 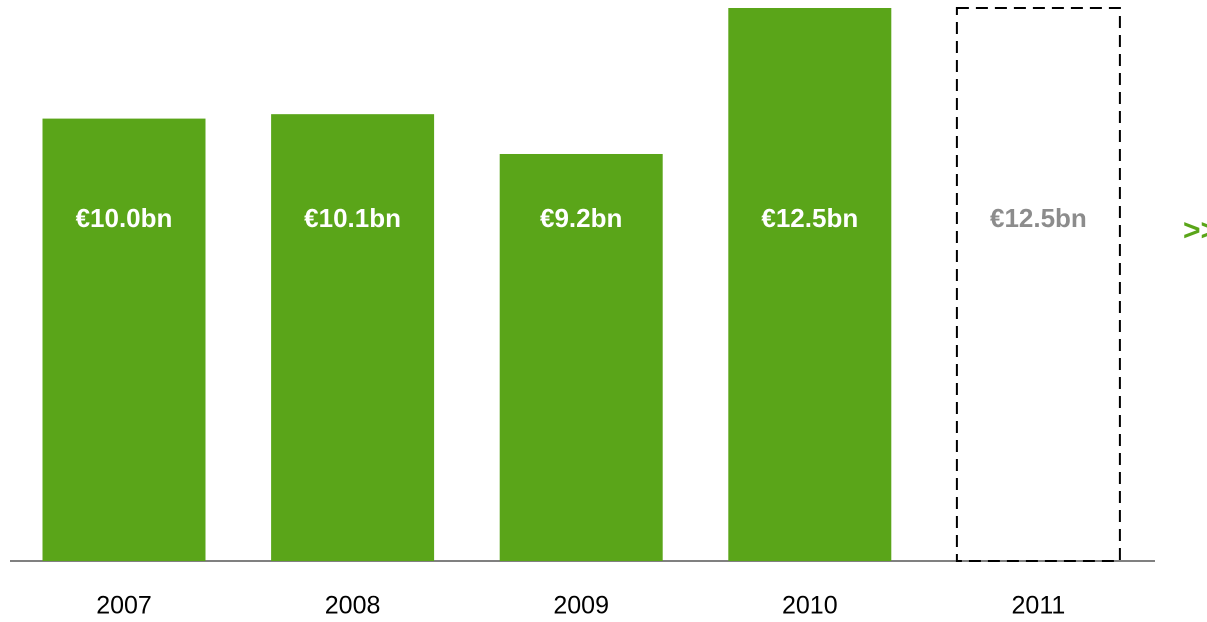 I want to click on annotation: >>, so click(x=1195, y=230).